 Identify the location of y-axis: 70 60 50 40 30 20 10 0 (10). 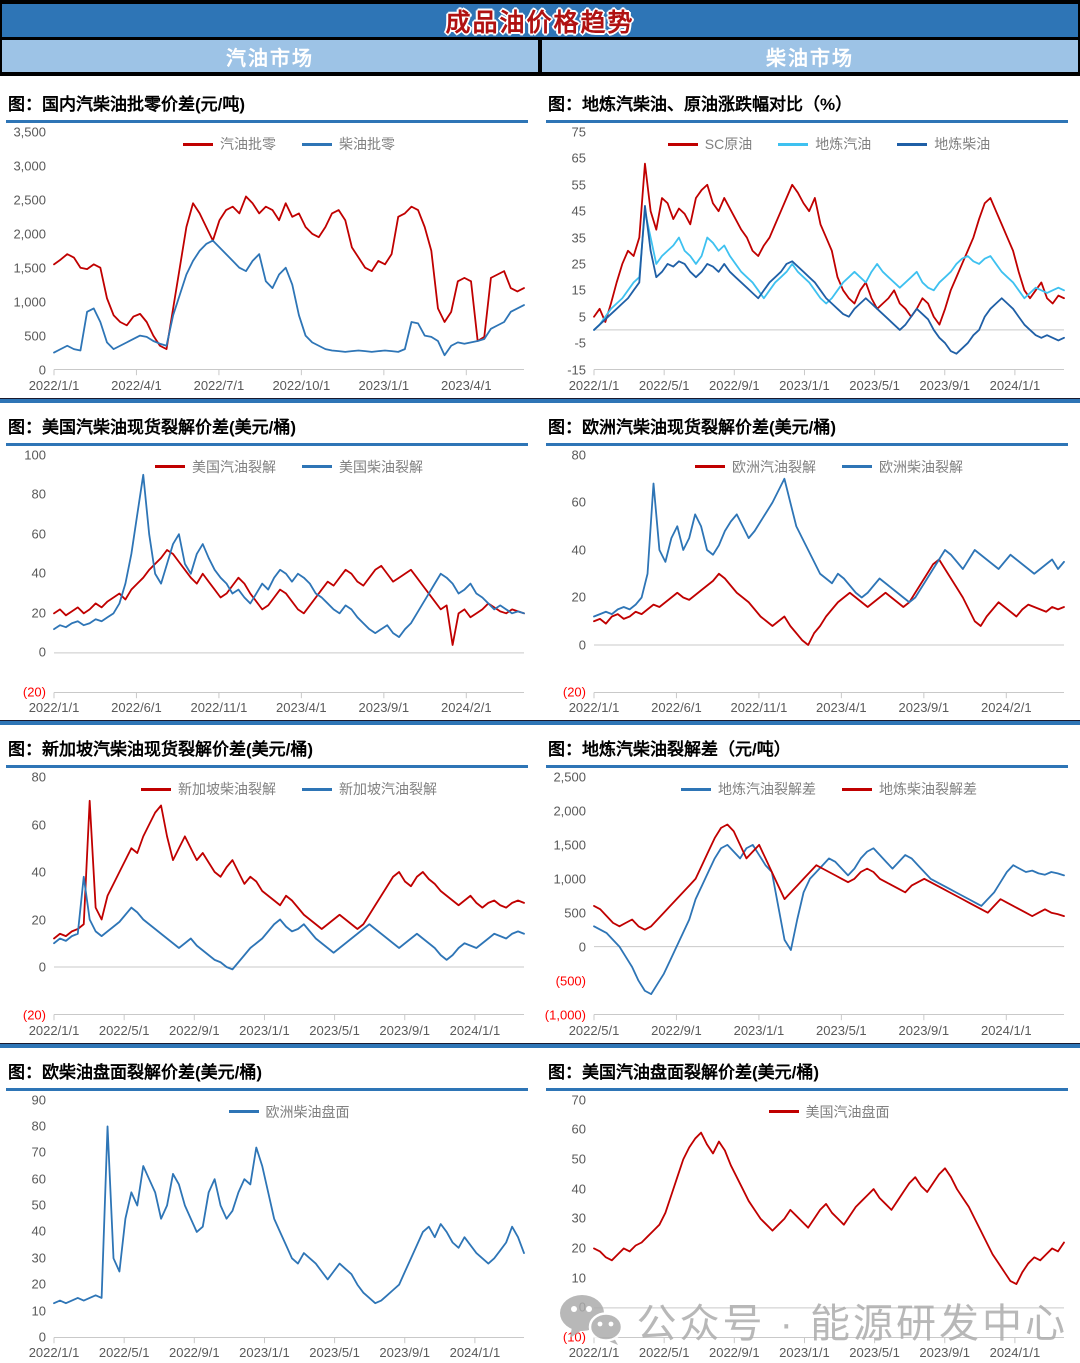
(569, 1218).